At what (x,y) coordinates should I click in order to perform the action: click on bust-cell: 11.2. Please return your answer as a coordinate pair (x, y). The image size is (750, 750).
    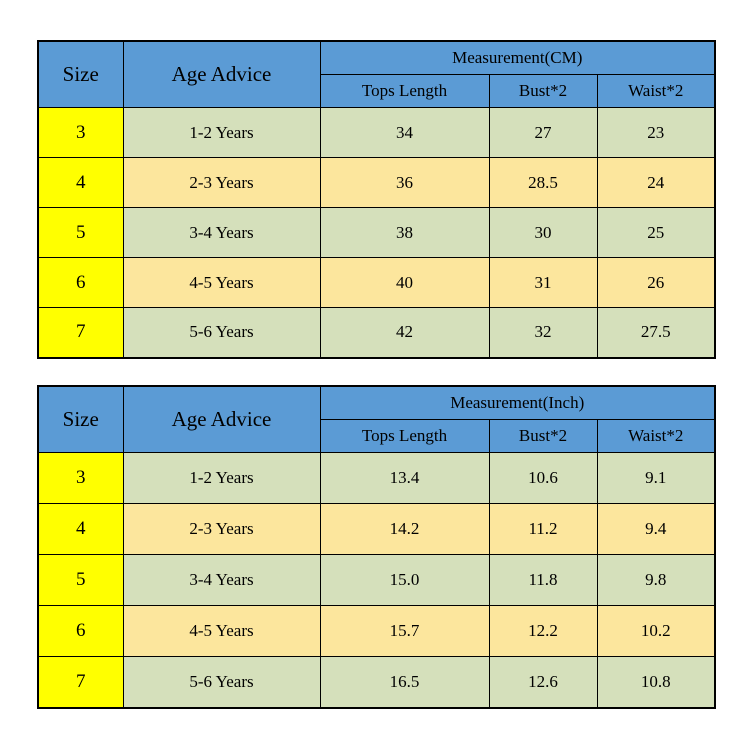
    Looking at the image, I should click on (543, 529).